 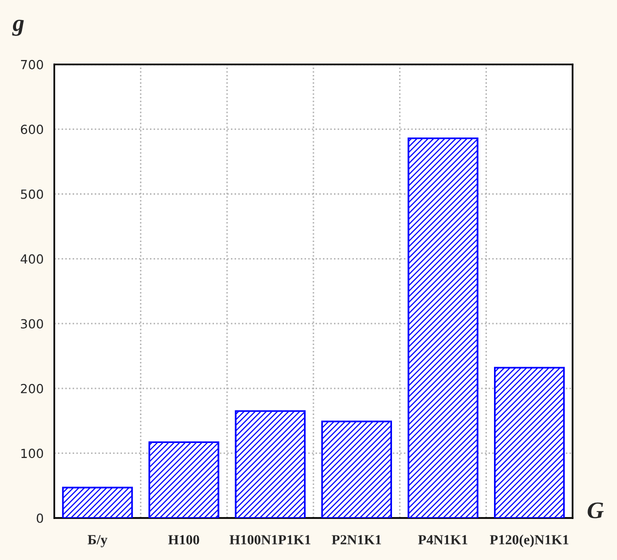 I want to click on y-tick-label: 700, so click(x=32, y=65).